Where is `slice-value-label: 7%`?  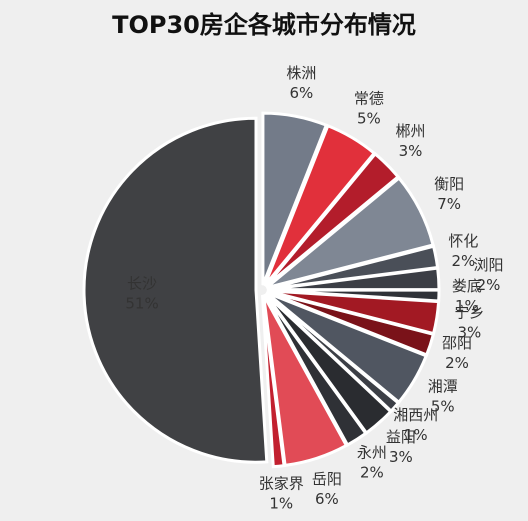
slice-value-label: 7% is located at coordinates (449, 204).